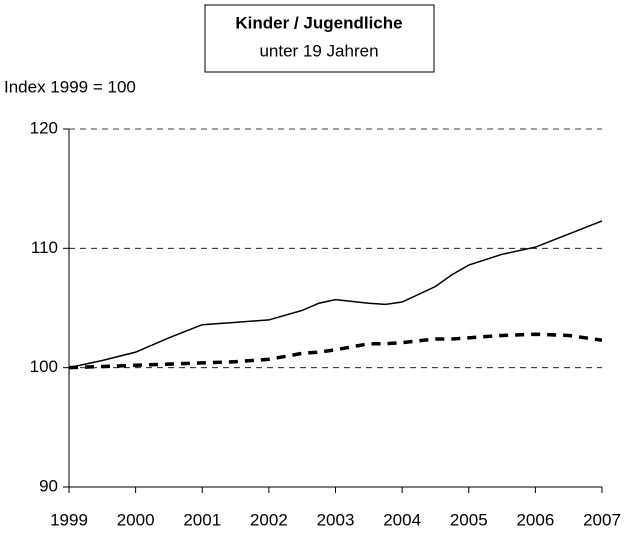  What do you see at coordinates (44, 366) in the screenshot?
I see `y-tick-label: 100` at bounding box center [44, 366].